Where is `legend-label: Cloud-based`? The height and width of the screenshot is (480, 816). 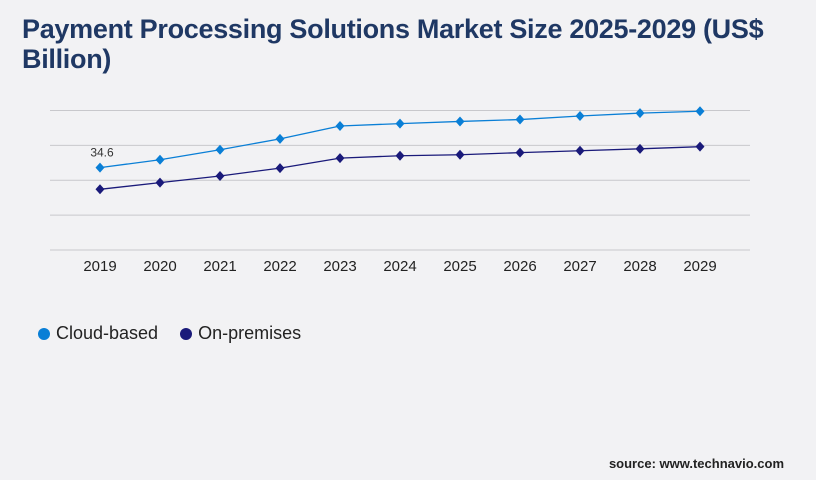 legend-label: Cloud-based is located at coordinates (107, 333).